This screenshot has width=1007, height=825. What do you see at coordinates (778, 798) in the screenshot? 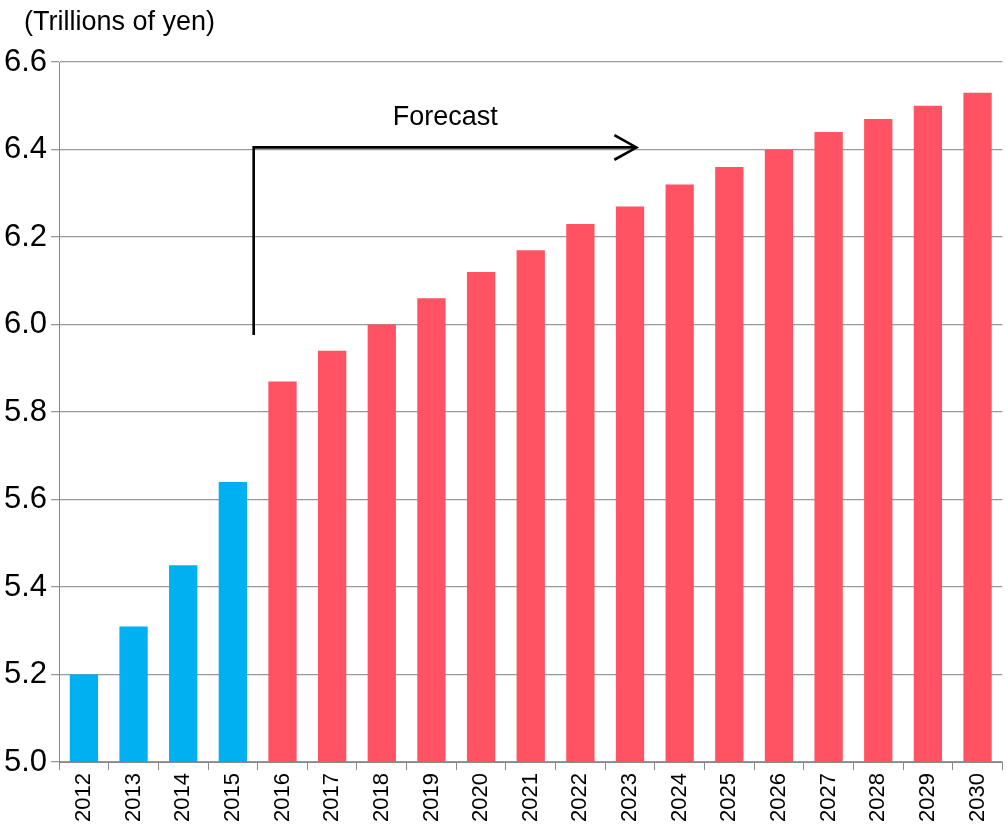
I see `x-tick-label: 2026` at bounding box center [778, 798].